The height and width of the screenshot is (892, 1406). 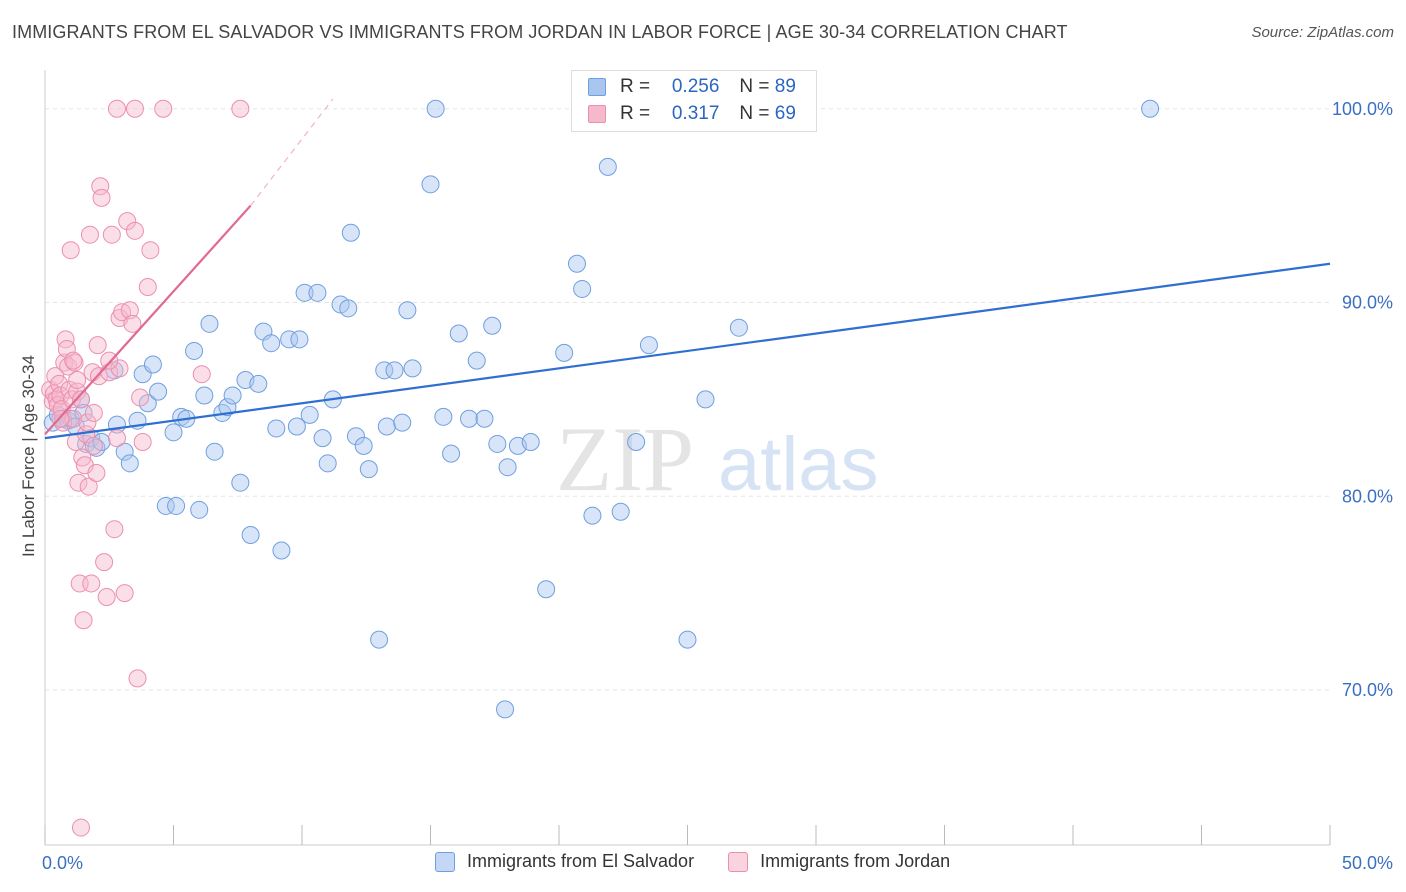 What do you see at coordinates (28, 456) in the screenshot?
I see `y-axis-title: In Labor Force | Age 30-34` at bounding box center [28, 456].